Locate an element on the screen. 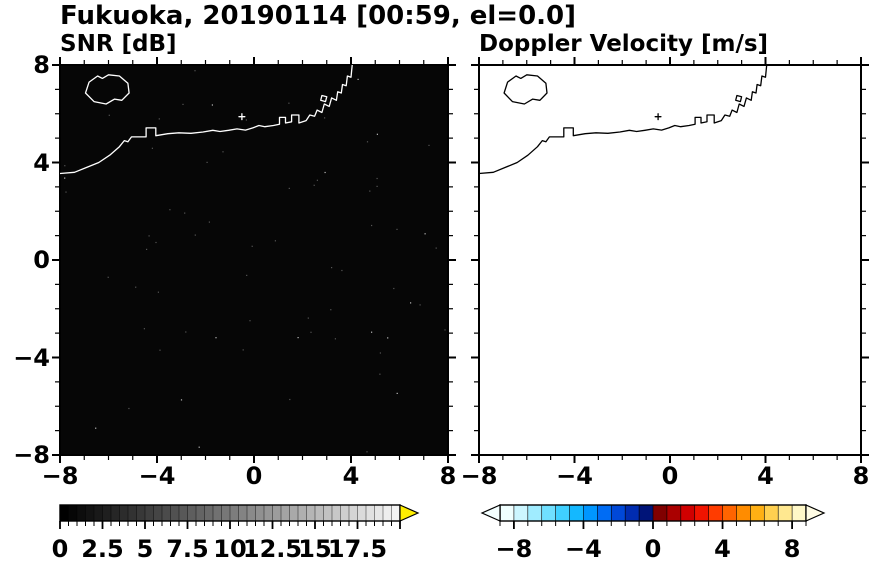 The image size is (870, 570). snr-colorbar-label: 17.5 is located at coordinates (357, 549).